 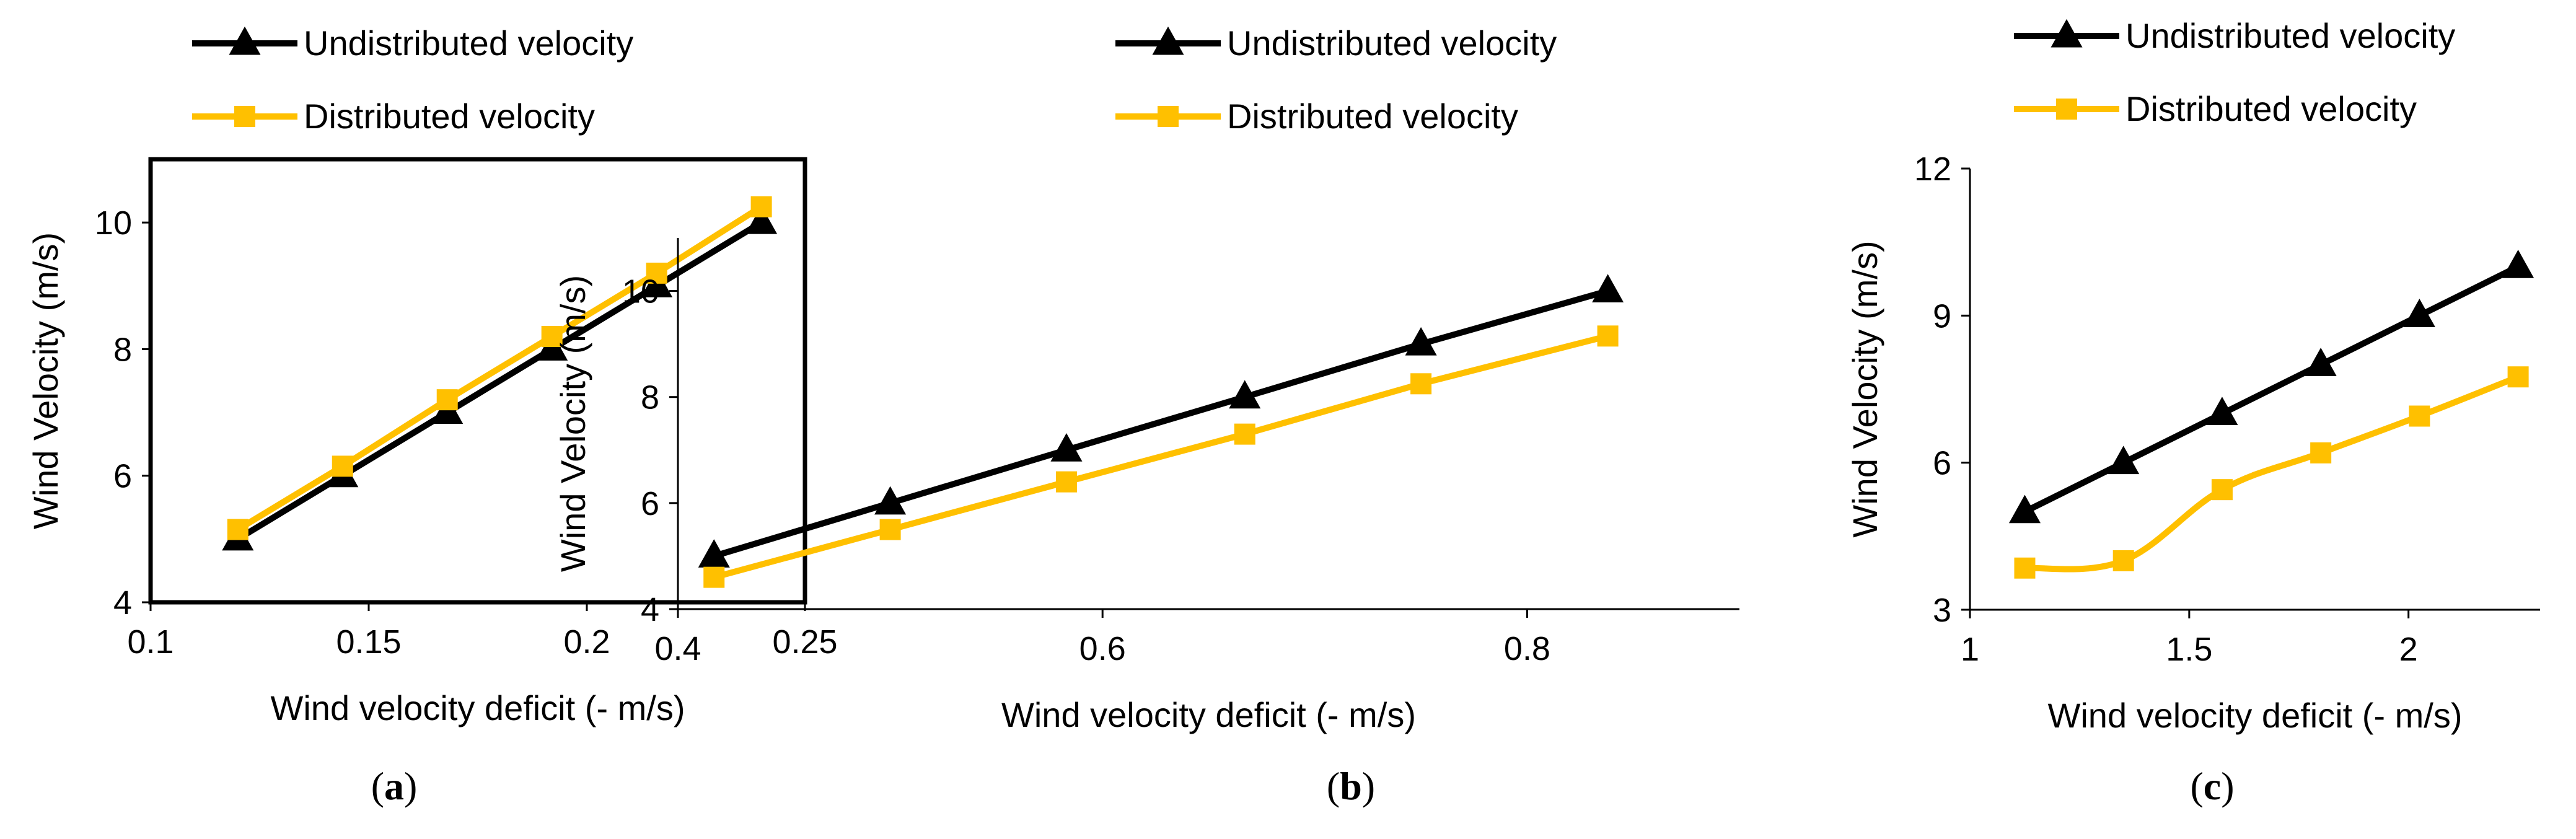 What do you see at coordinates (2189, 650) in the screenshot?
I see `x-tick-label: 1.5` at bounding box center [2189, 650].